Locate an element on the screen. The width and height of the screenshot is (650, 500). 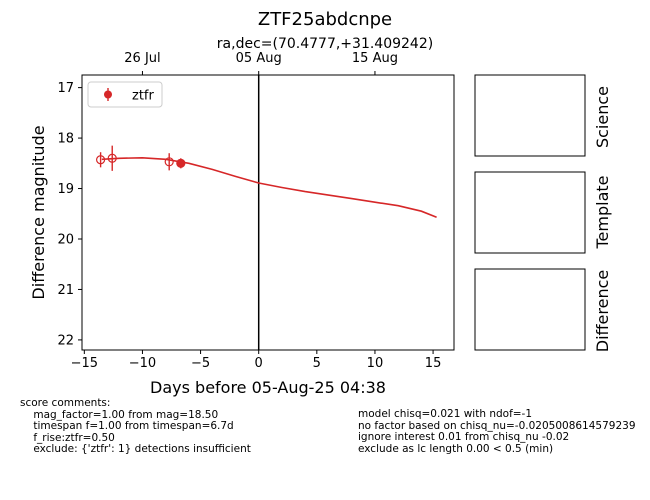
y-tick-label: 18 is located at coordinates (65, 139).